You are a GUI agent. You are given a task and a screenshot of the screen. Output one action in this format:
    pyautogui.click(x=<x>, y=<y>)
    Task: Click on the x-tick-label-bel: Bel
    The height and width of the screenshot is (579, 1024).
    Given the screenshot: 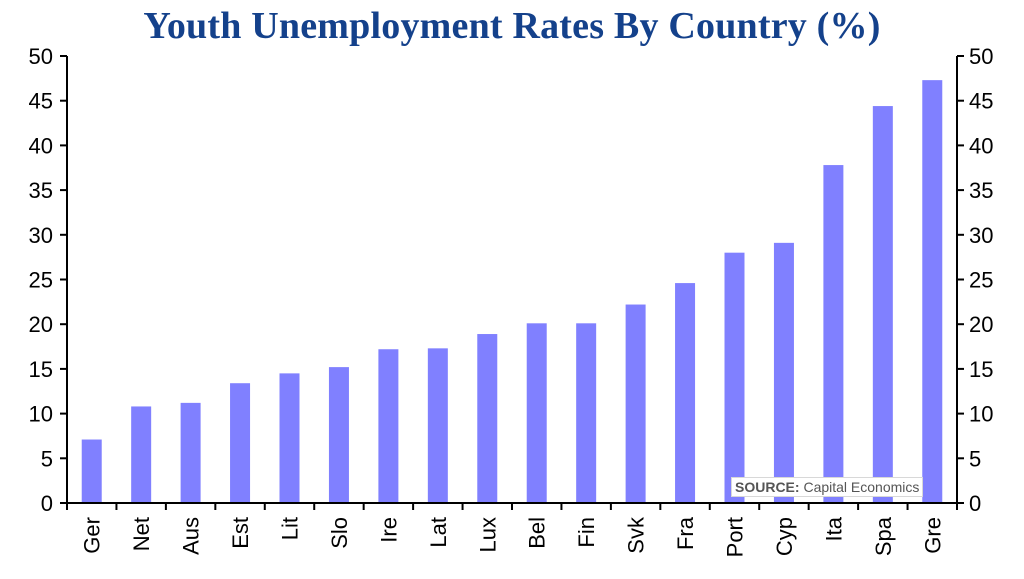 What is the action you would take?
    pyautogui.click(x=537, y=533)
    